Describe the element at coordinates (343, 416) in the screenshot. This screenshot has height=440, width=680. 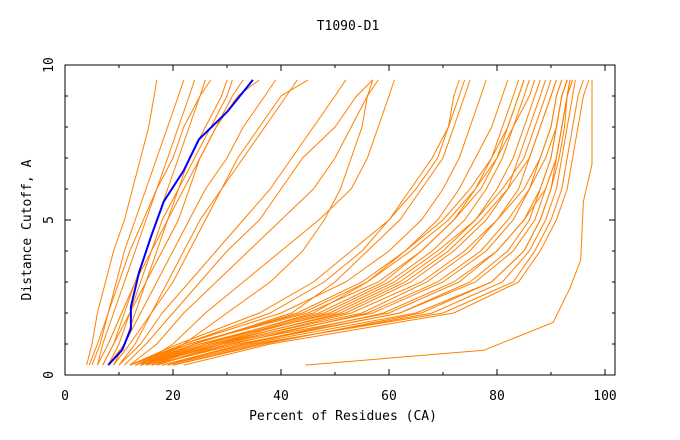
I see `x-axis-label: Percent of Residues (CA)` at that location.